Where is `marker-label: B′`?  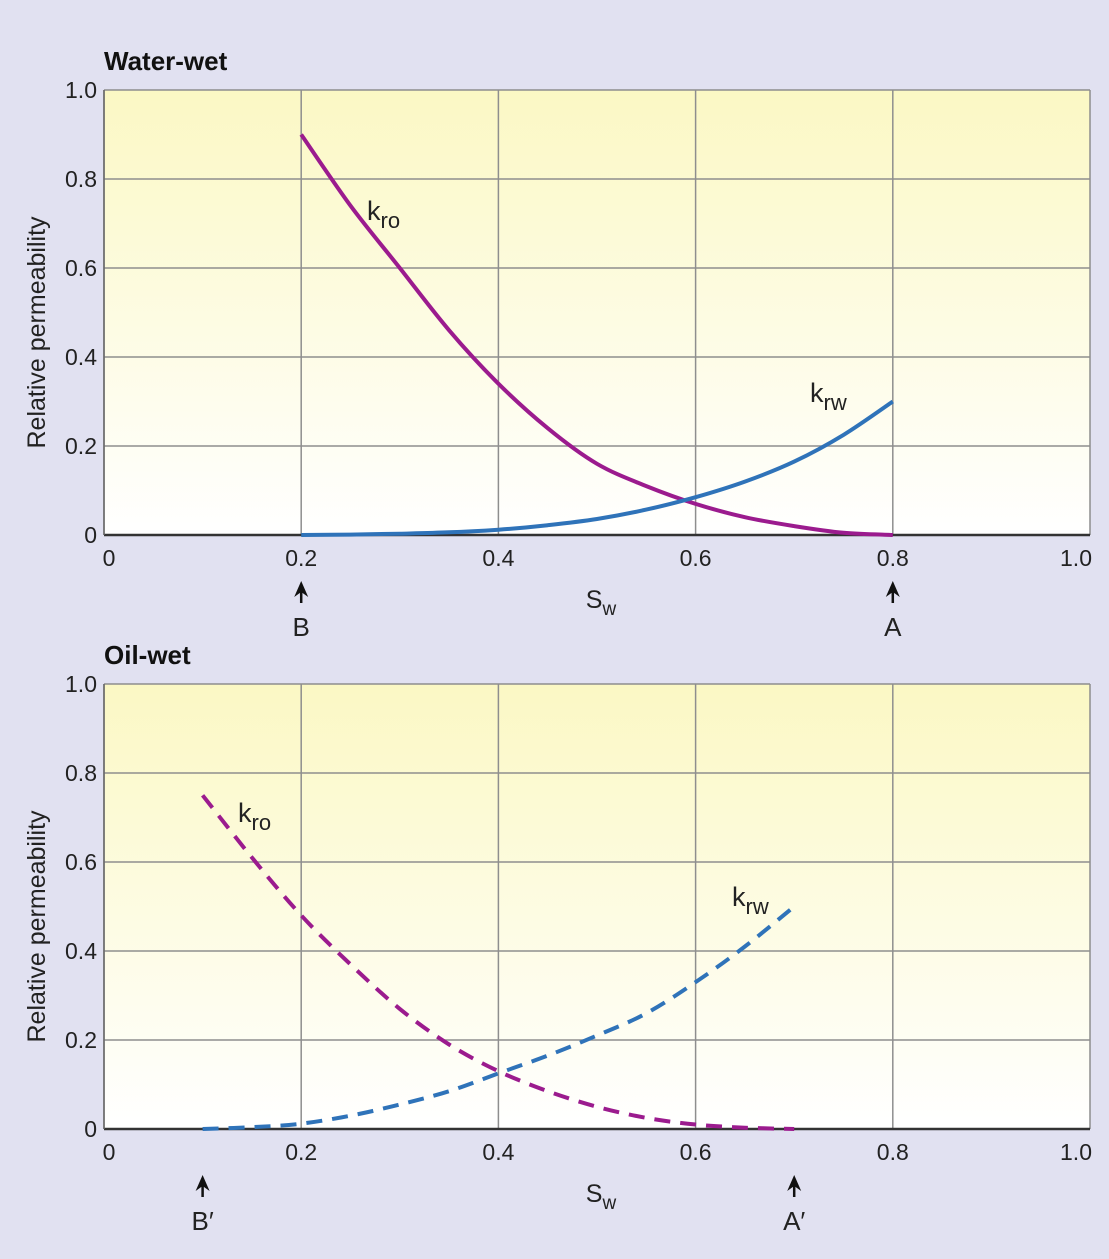 marker-label: B′ is located at coordinates (202, 1221).